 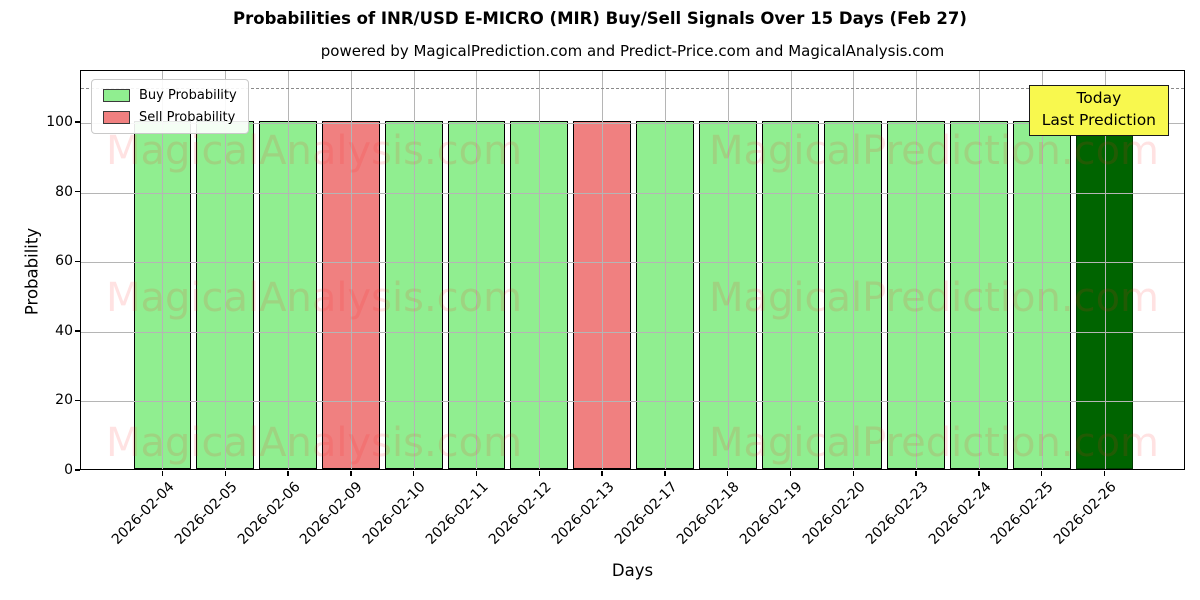 I want to click on legend-label: Buy Probability, so click(x=188, y=95).